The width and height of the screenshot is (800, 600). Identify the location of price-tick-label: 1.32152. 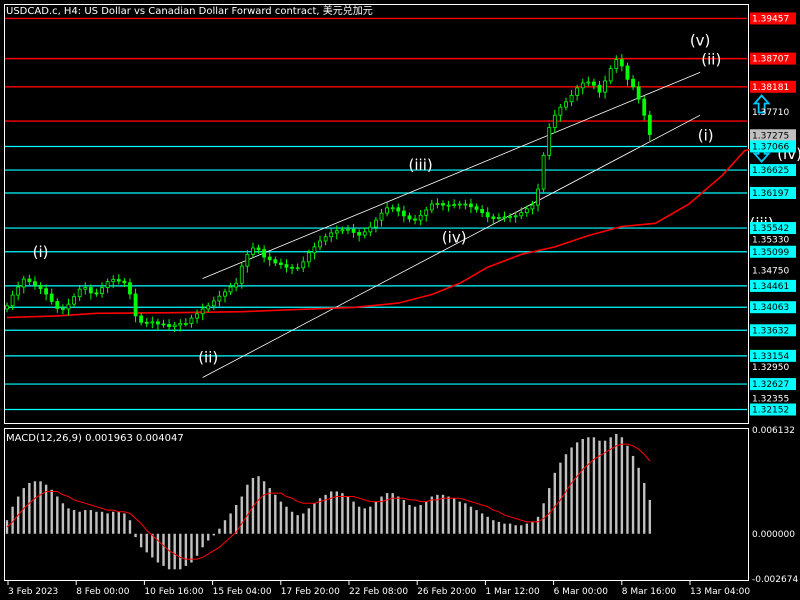
(770, 411).